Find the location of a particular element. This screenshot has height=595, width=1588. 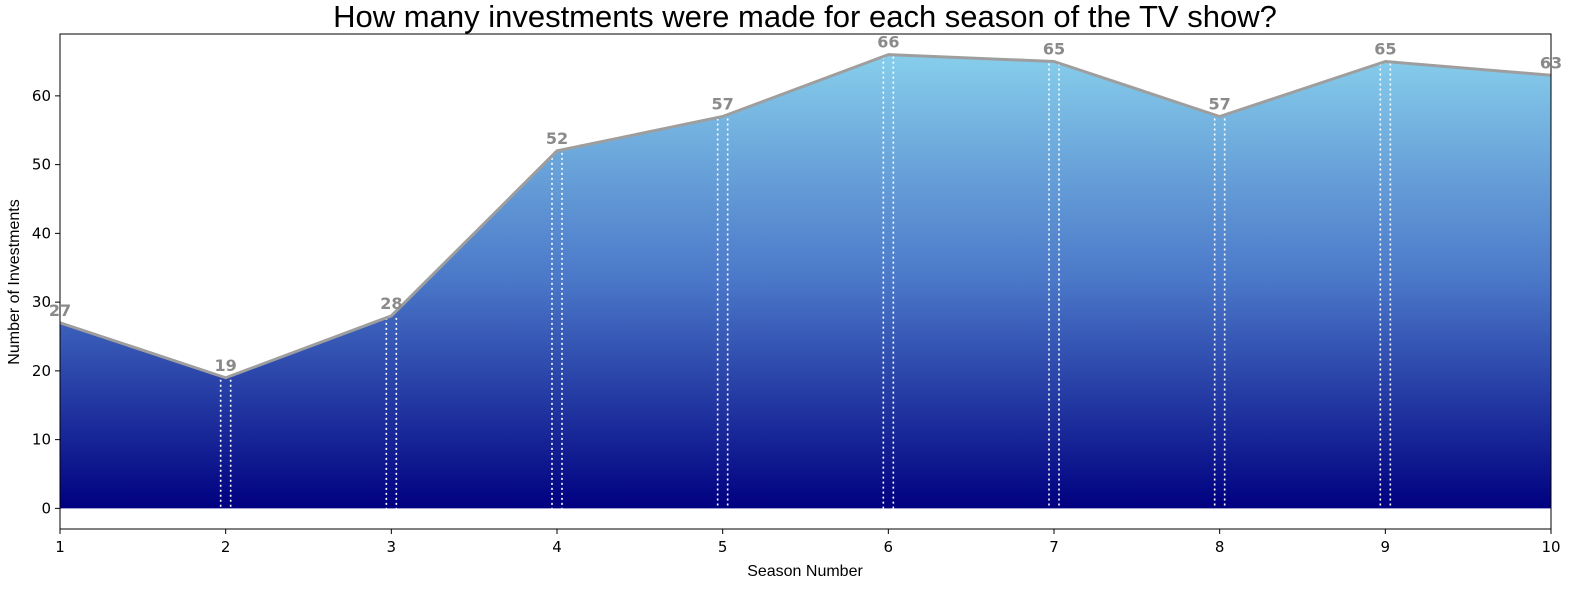

x-tick-label-4: 4 is located at coordinates (557, 547).